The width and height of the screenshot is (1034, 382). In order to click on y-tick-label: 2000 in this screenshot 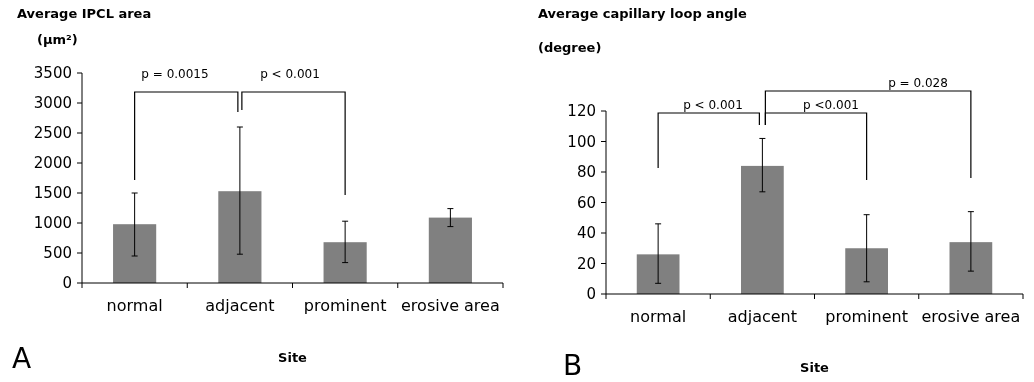, I will do `click(52, 163)`.